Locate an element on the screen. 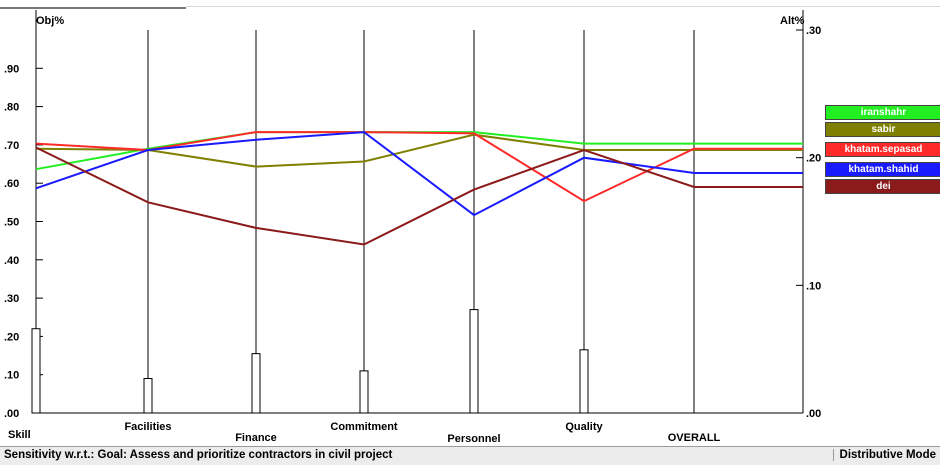  left-axis-label: Obj% is located at coordinates (50, 21).